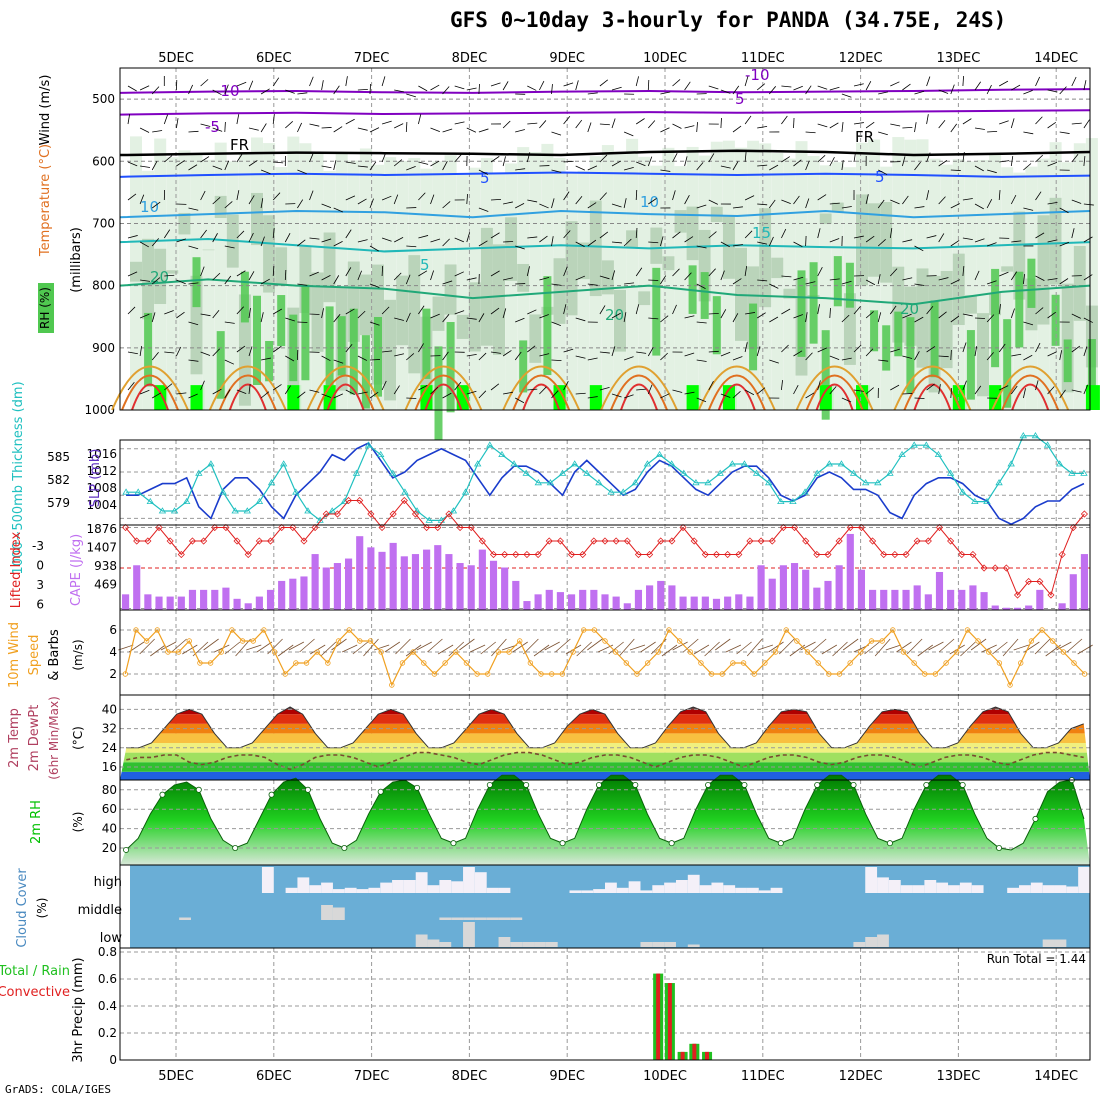 The width and height of the screenshot is (1100, 1100). I want to click on rh2m-unit: (%), so click(78, 822).